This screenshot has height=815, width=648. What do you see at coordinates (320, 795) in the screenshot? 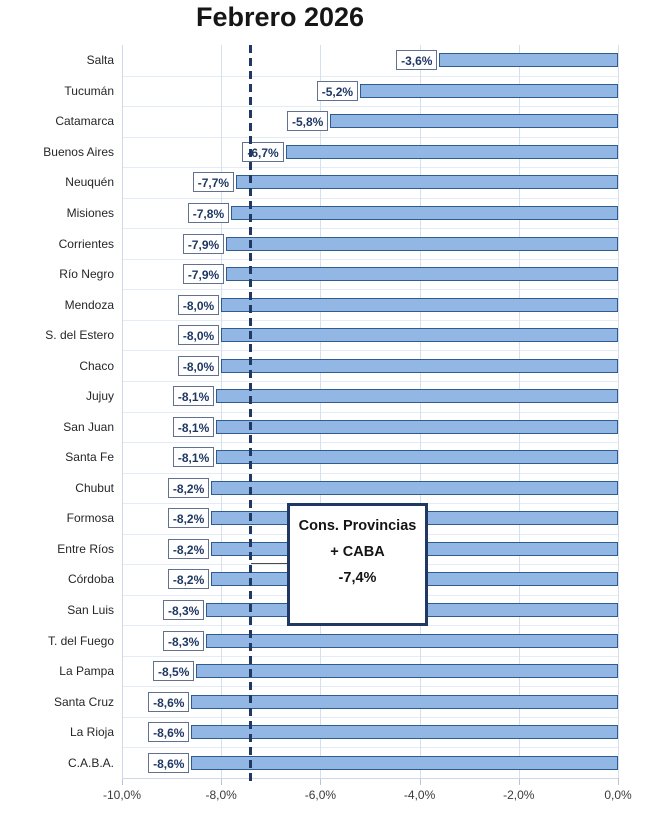
I see `x-axis-tick-label: -6,0%` at bounding box center [320, 795].